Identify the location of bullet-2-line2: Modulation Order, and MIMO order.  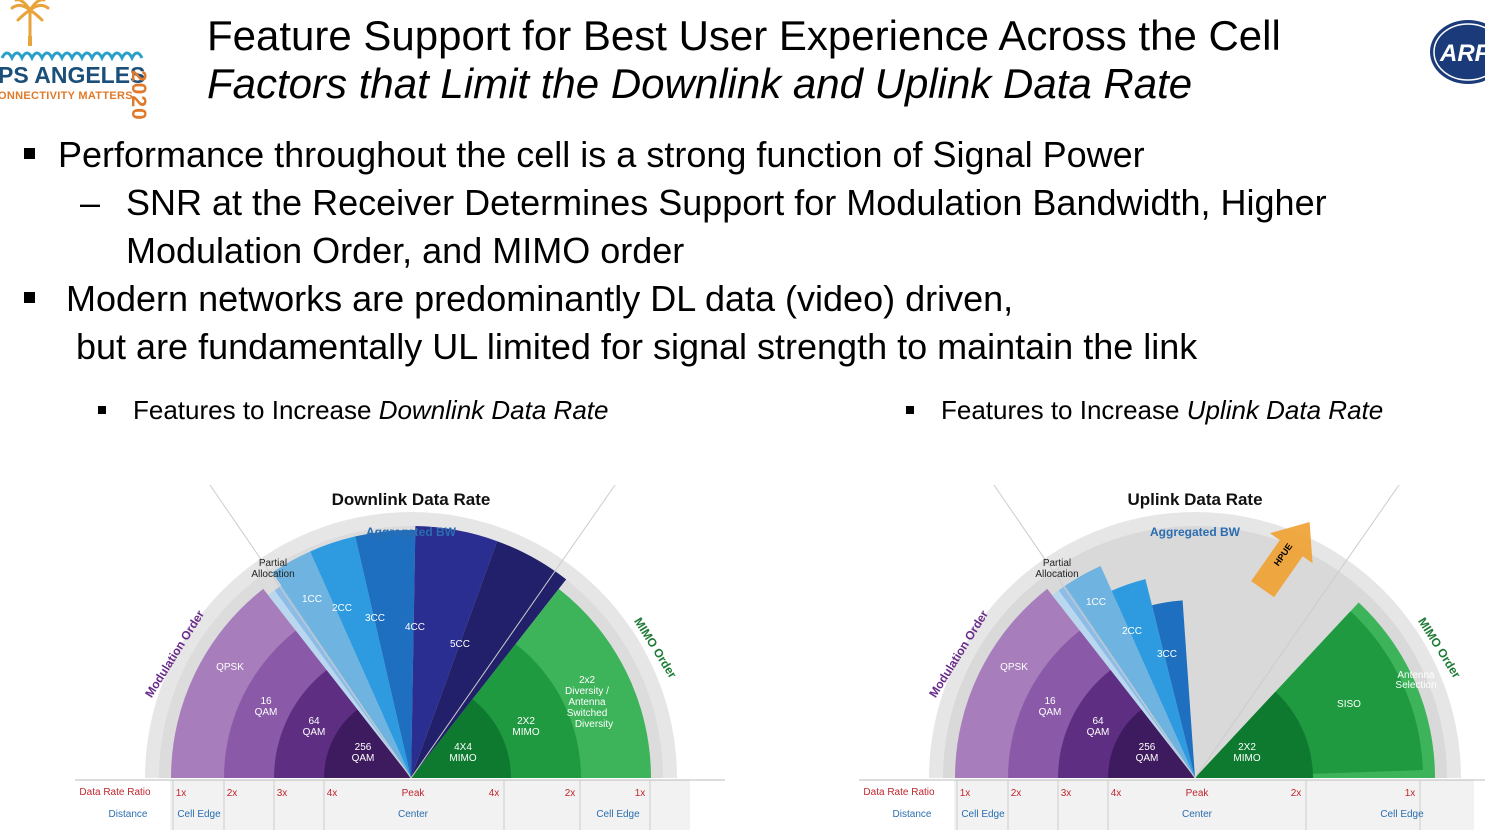
(405, 250).